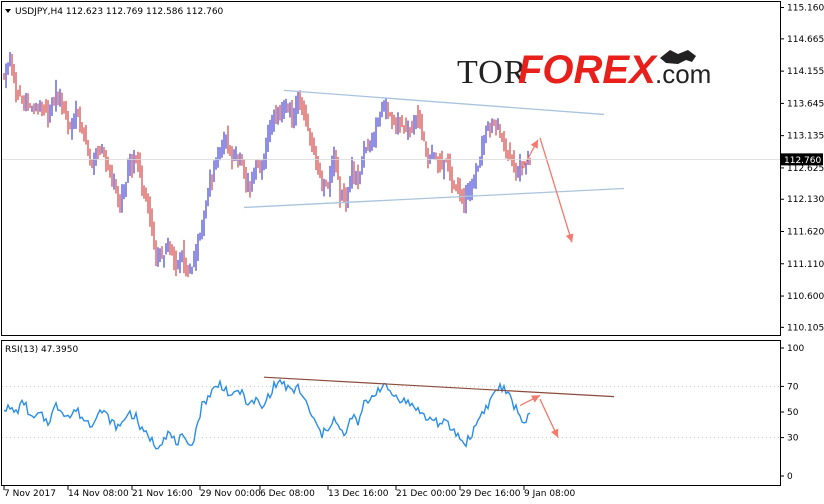  What do you see at coordinates (683, 74) in the screenshot?
I see `watermark-com: .com` at bounding box center [683, 74].